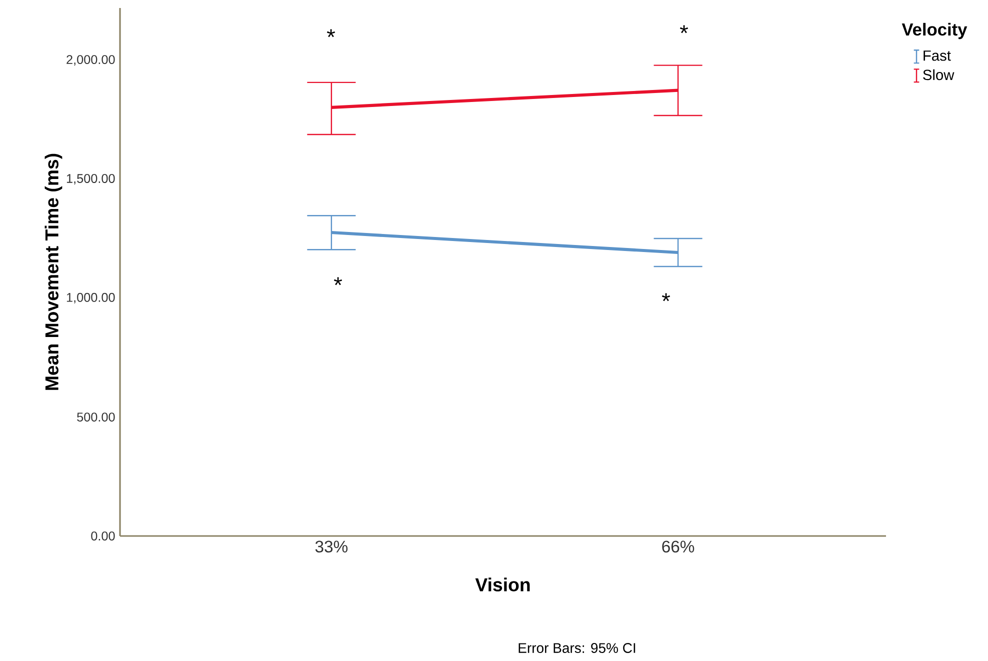  I want to click on text: Error Bars: 95% CI, so click(577, 648).